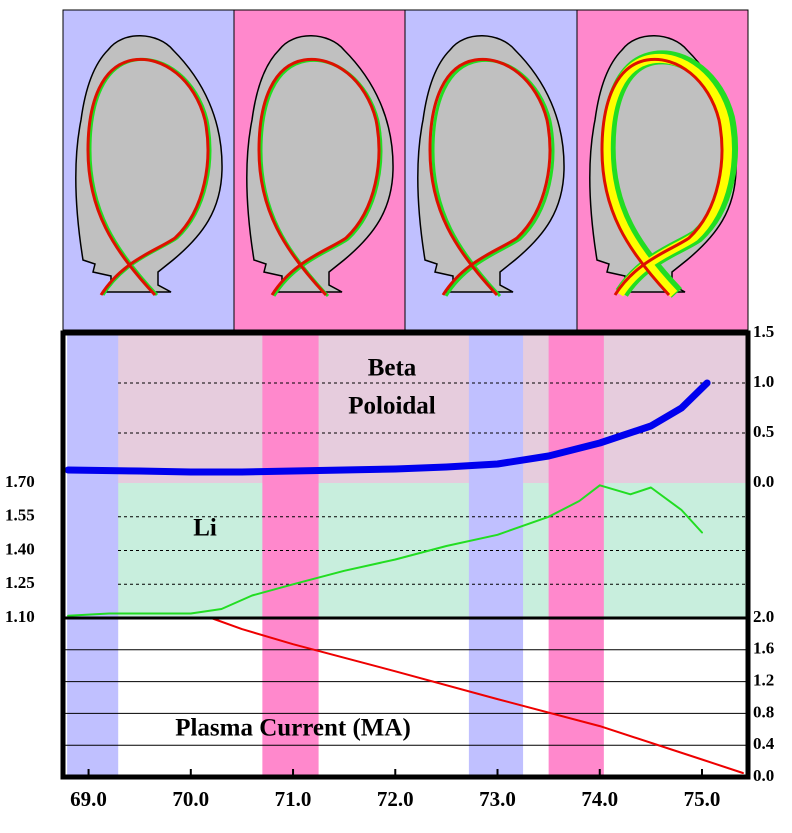  I want to click on x-tick-label: 70.0, so click(190, 799).